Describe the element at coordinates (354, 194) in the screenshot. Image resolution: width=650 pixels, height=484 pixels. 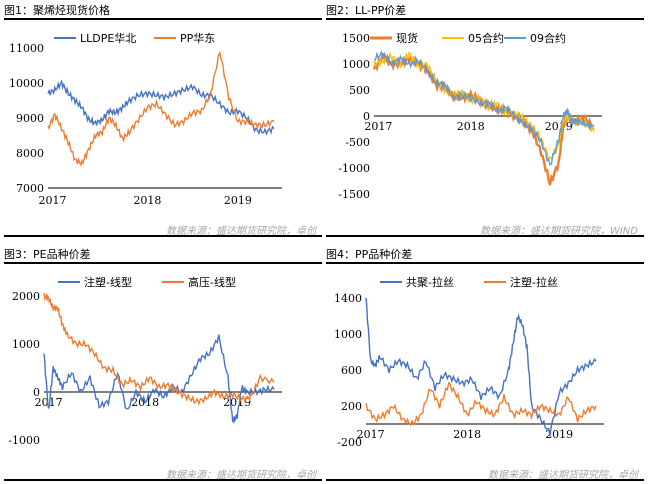
I see `y-tick-label: -1500` at that location.